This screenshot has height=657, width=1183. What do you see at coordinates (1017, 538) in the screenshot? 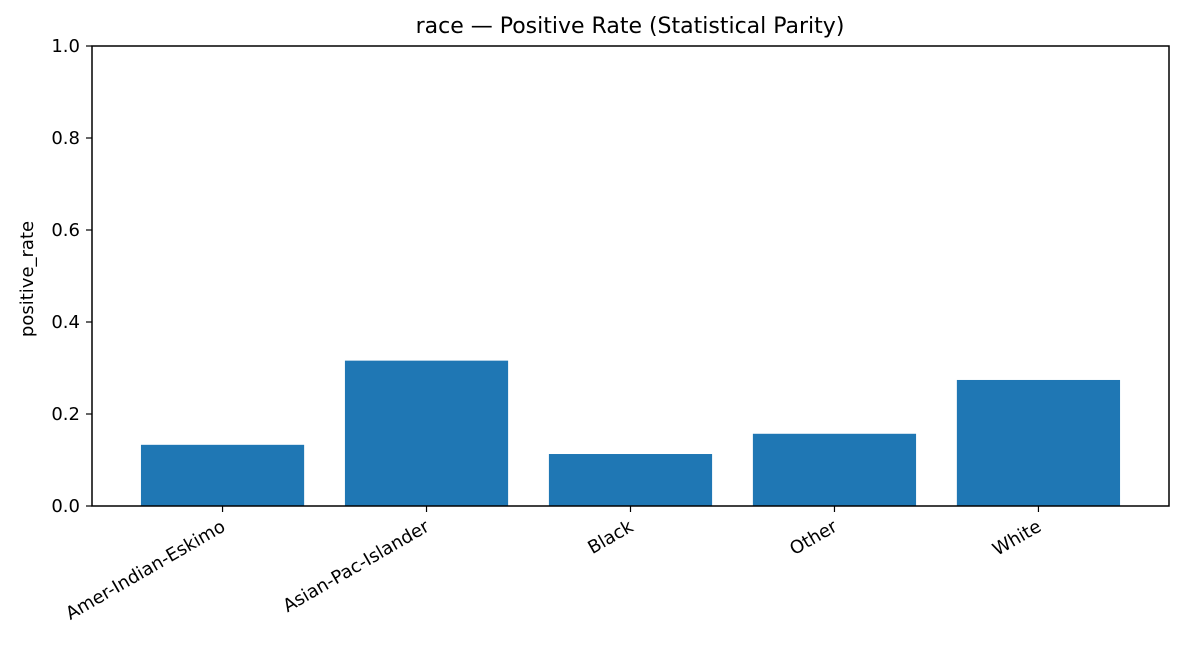
I see `x-tick-label: White` at bounding box center [1017, 538].